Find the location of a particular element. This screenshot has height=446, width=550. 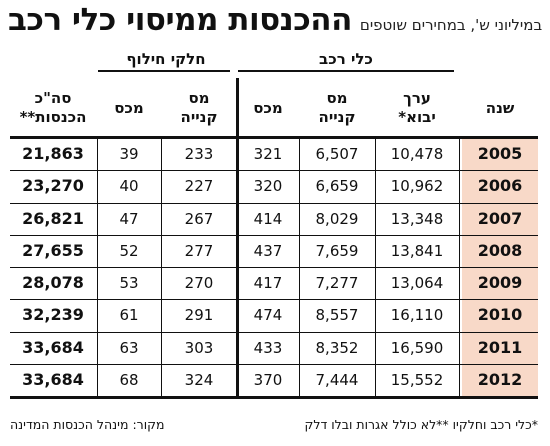

cell-vehicle_customs: 321 is located at coordinates (268, 154).